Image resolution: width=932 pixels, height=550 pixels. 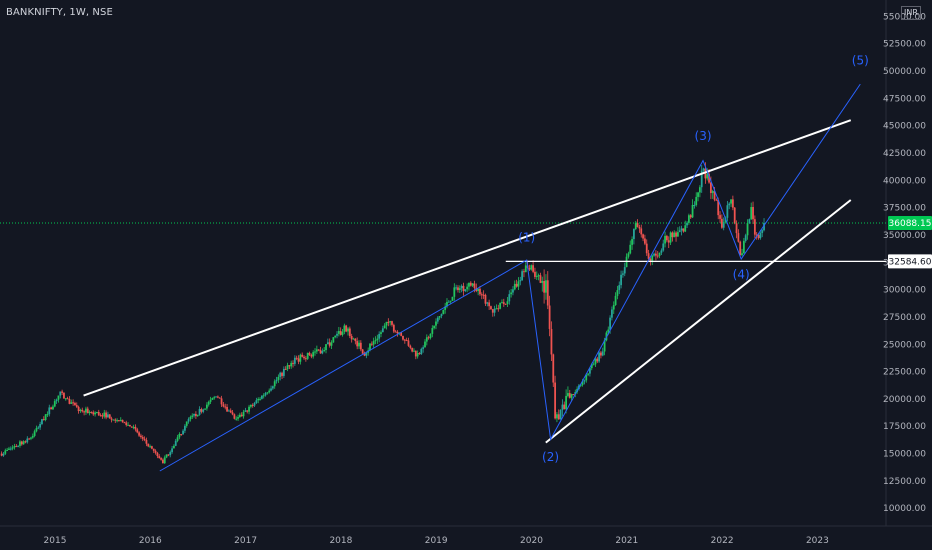 I want to click on level-price-tag-box, so click(x=910, y=261).